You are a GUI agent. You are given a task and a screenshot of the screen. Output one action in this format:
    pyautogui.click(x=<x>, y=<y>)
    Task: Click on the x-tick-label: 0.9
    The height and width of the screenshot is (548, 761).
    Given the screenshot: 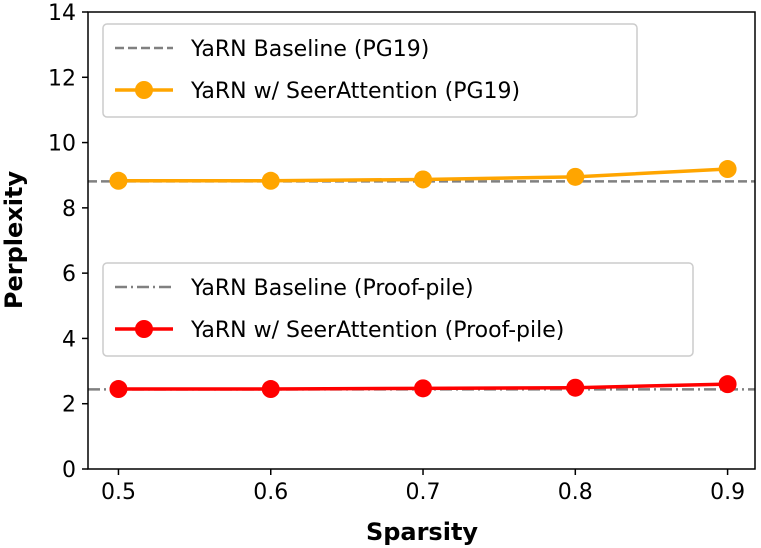 What is the action you would take?
    pyautogui.click(x=727, y=492)
    